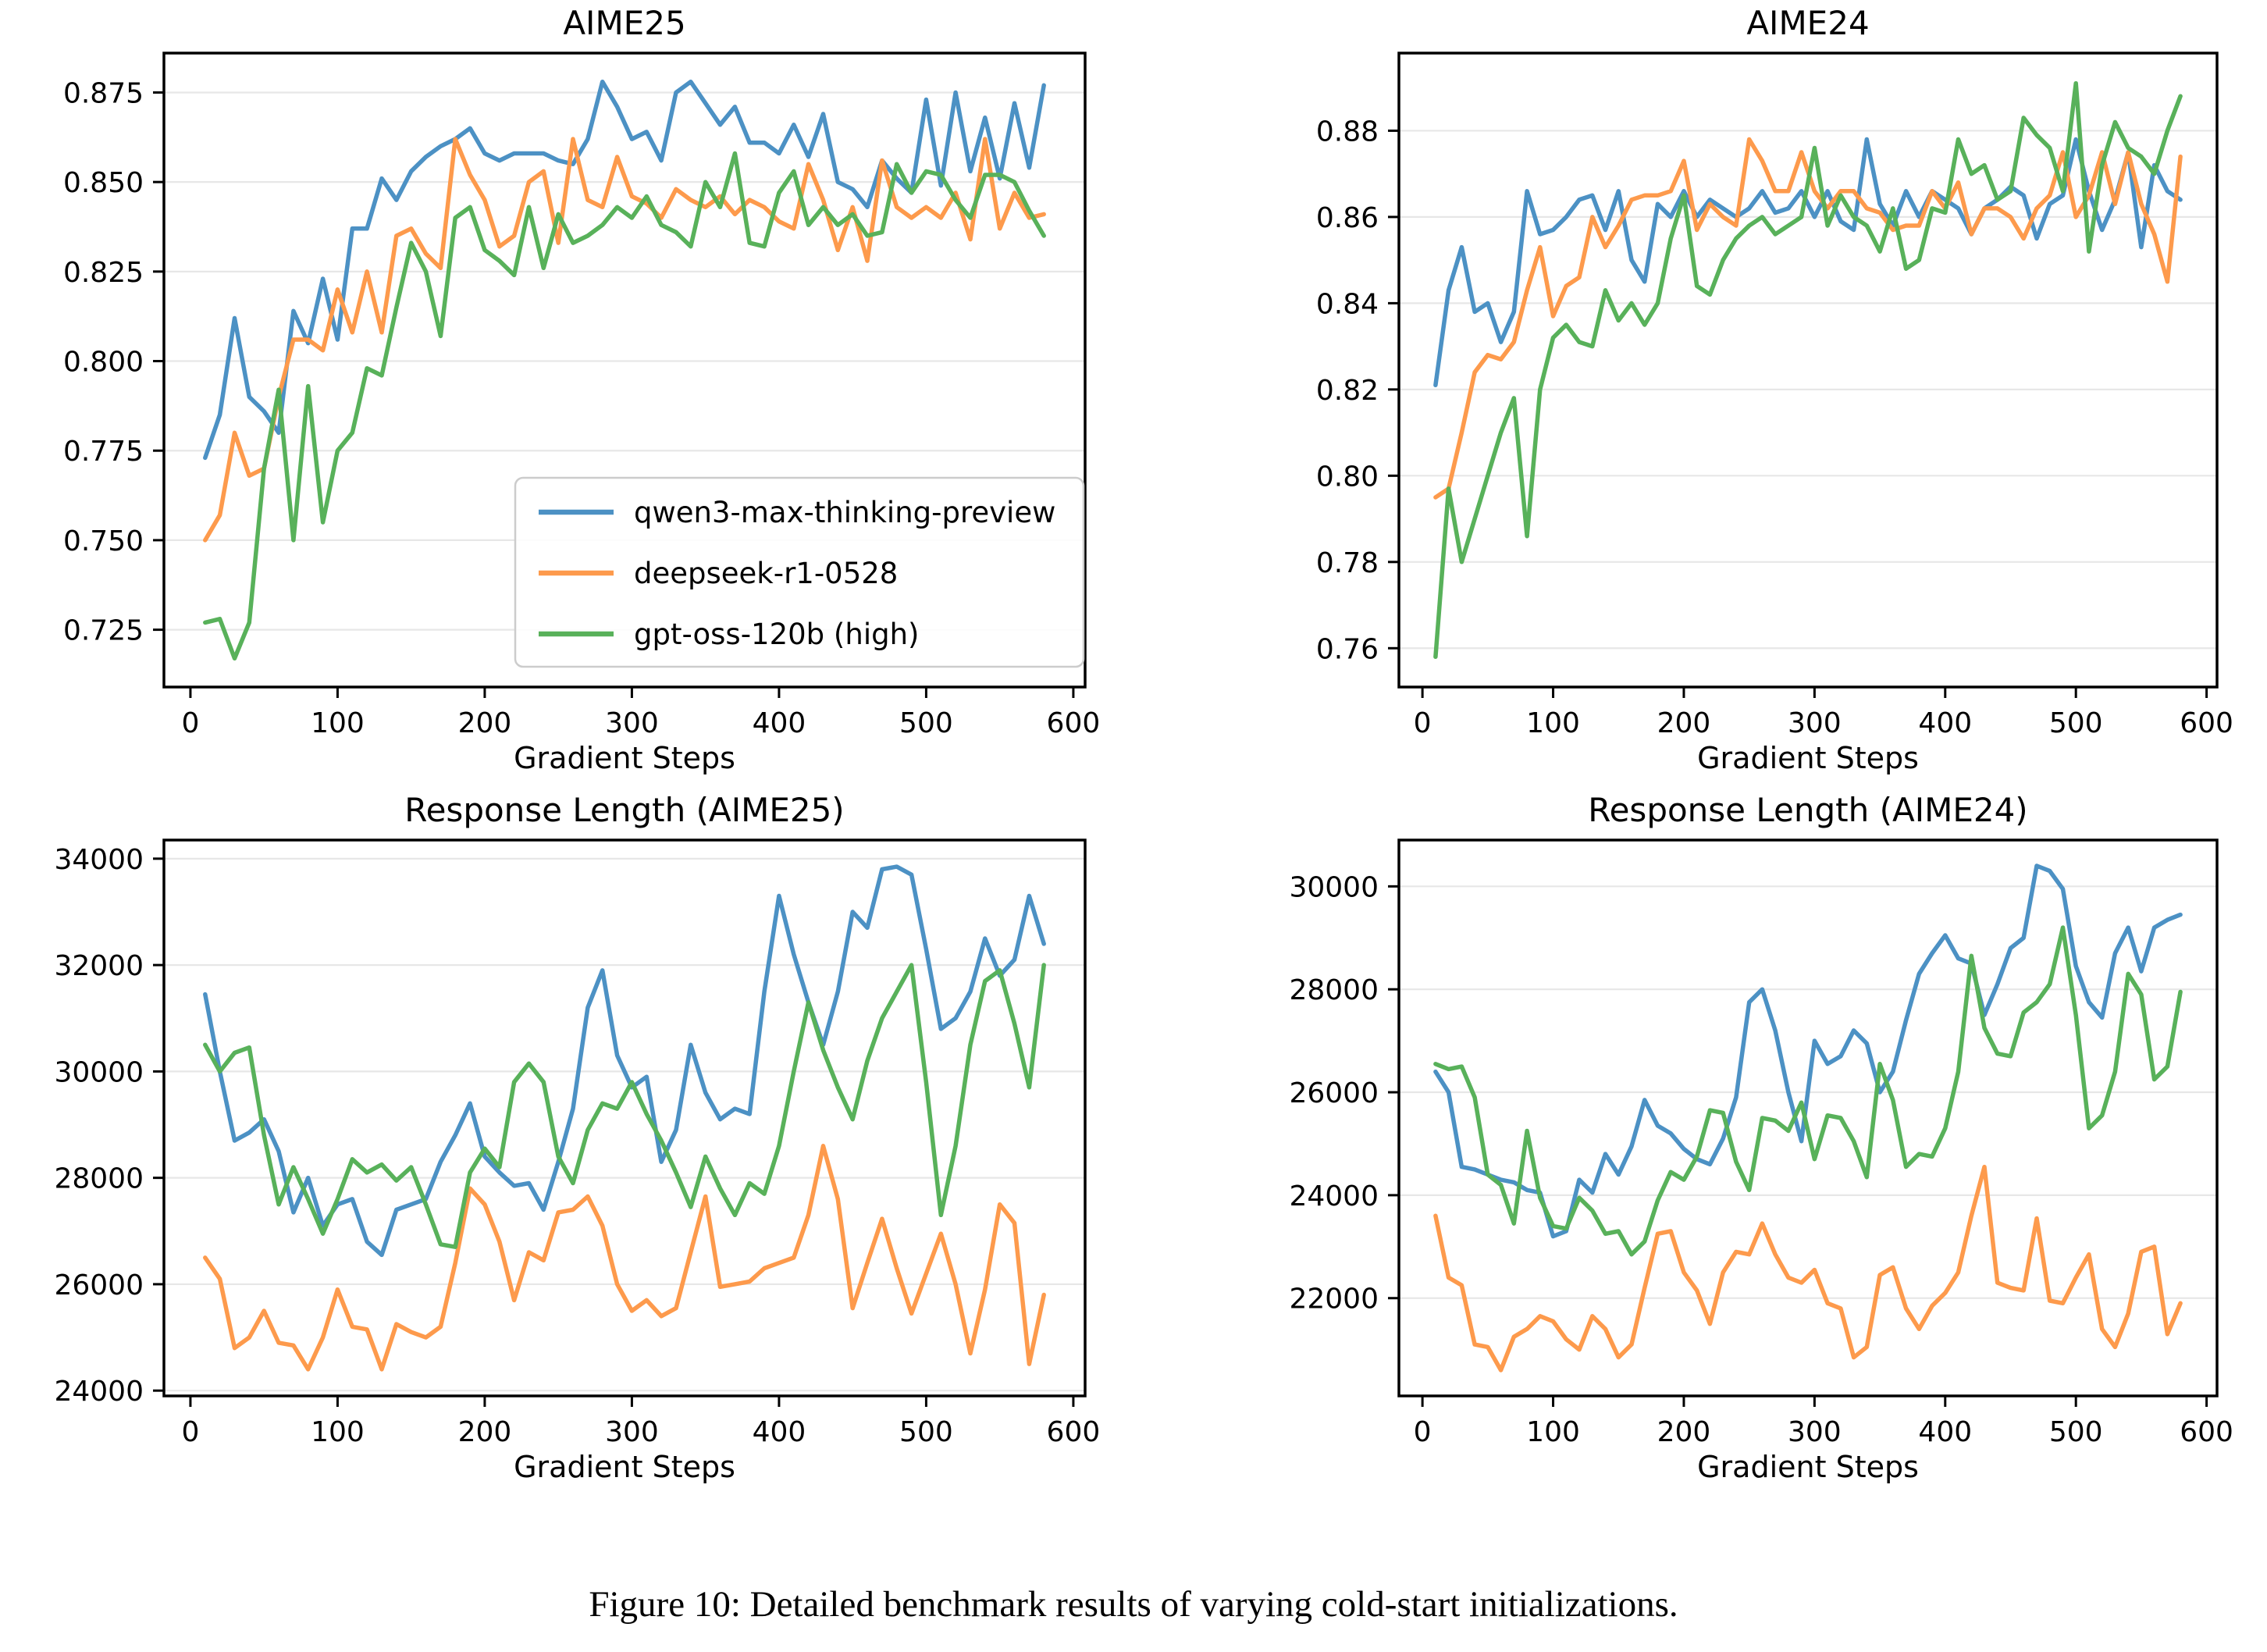 The image size is (2267, 1652). What do you see at coordinates (103, 452) in the screenshot?
I see `y-tick-label: 0.775` at bounding box center [103, 452].